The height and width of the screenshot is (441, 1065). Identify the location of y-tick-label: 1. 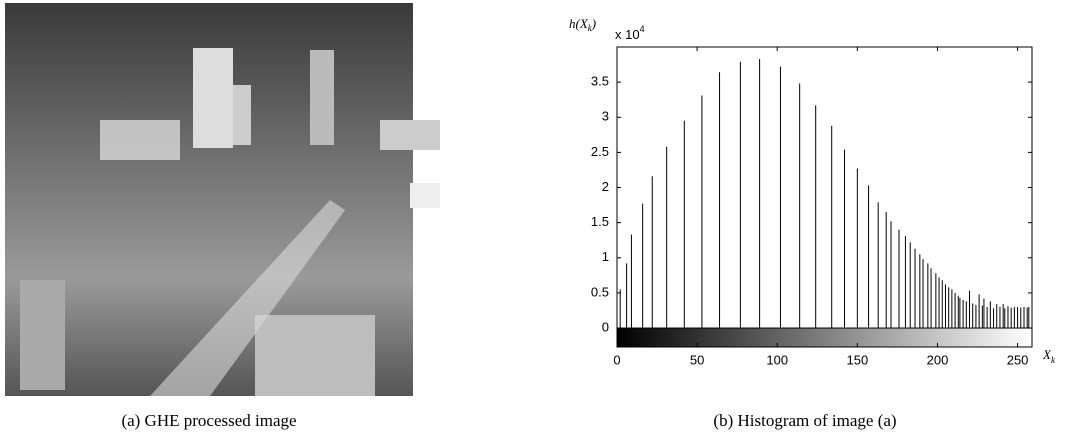
(605, 256).